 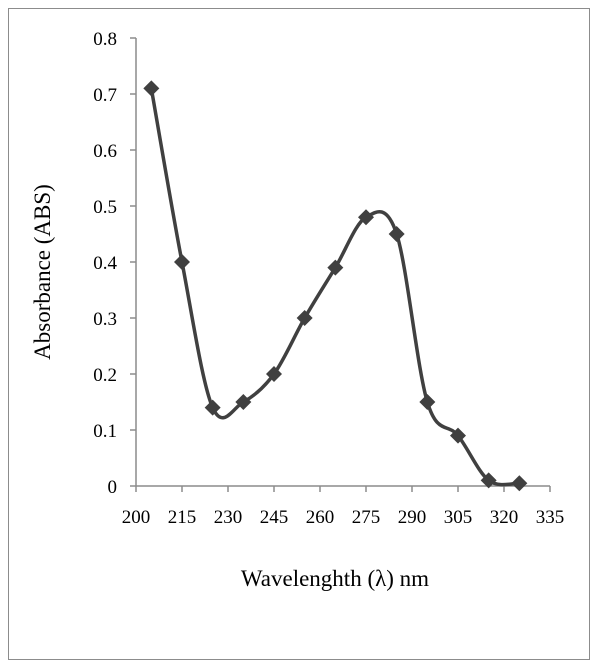 I want to click on y-tick-label: 0.4, so click(x=105, y=263).